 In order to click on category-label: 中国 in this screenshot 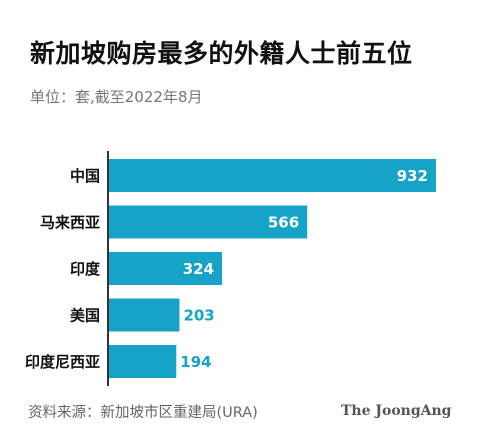, I will do `click(85, 176)`.